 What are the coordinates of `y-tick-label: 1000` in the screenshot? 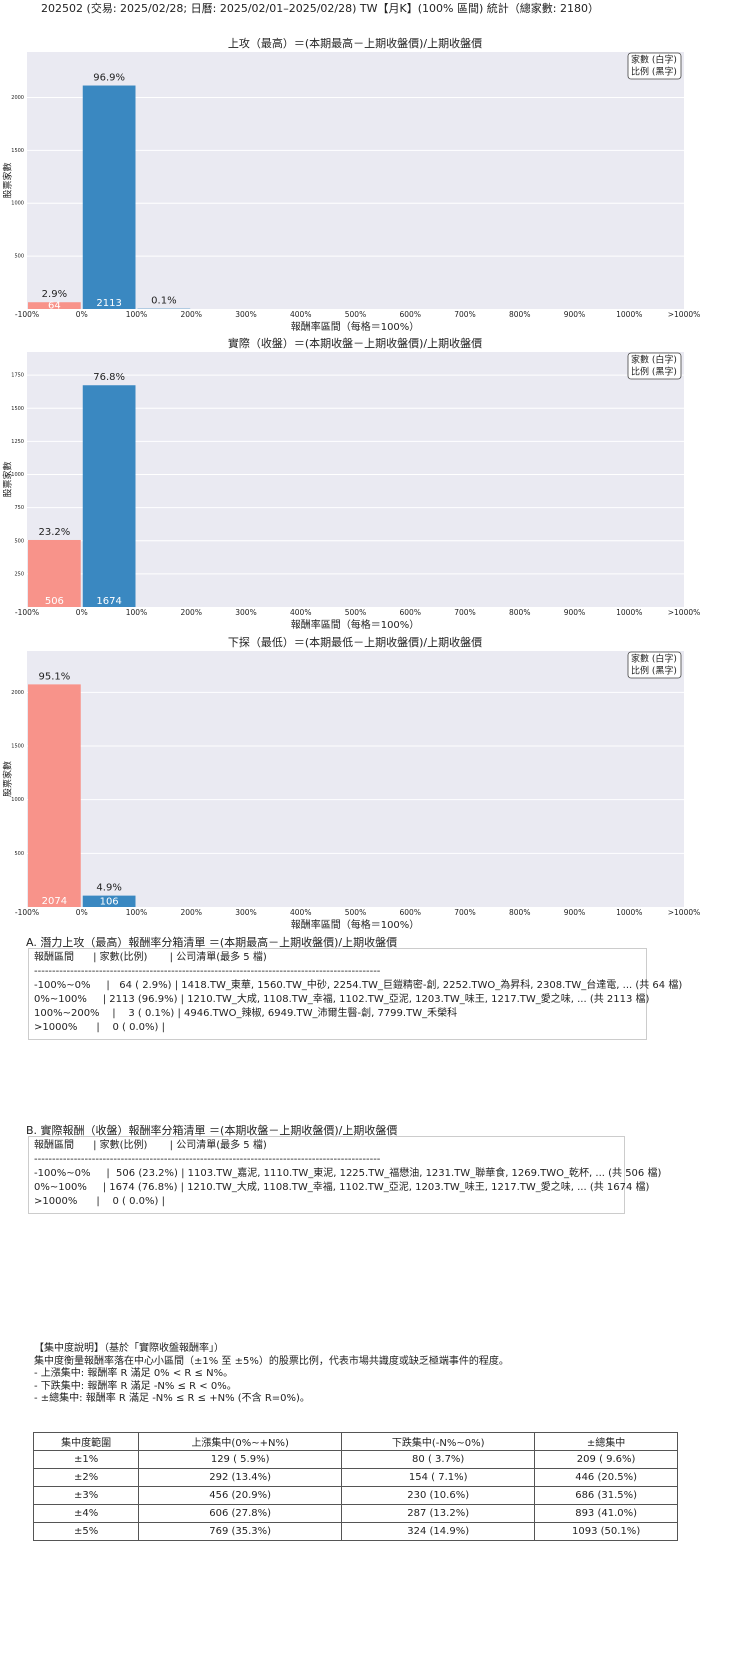 It's located at (17, 475).